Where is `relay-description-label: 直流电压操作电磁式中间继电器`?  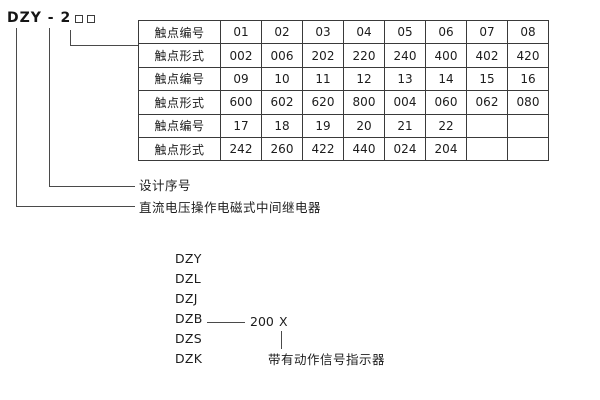 relay-description-label: 直流电压操作电磁式中间继电器 is located at coordinates (230, 207).